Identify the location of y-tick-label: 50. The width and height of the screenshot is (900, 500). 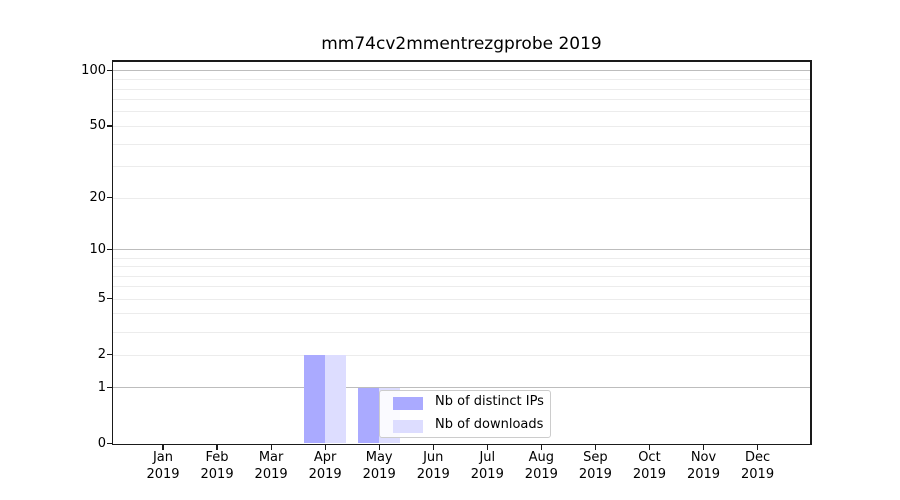
(97, 125).